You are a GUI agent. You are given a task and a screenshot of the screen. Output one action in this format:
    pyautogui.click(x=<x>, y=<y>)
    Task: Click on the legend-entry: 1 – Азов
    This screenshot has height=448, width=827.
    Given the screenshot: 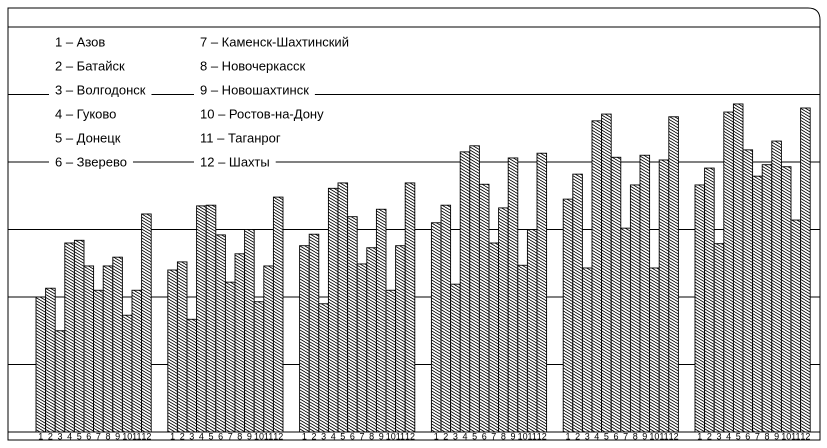 What is the action you would take?
    pyautogui.click(x=80, y=41)
    